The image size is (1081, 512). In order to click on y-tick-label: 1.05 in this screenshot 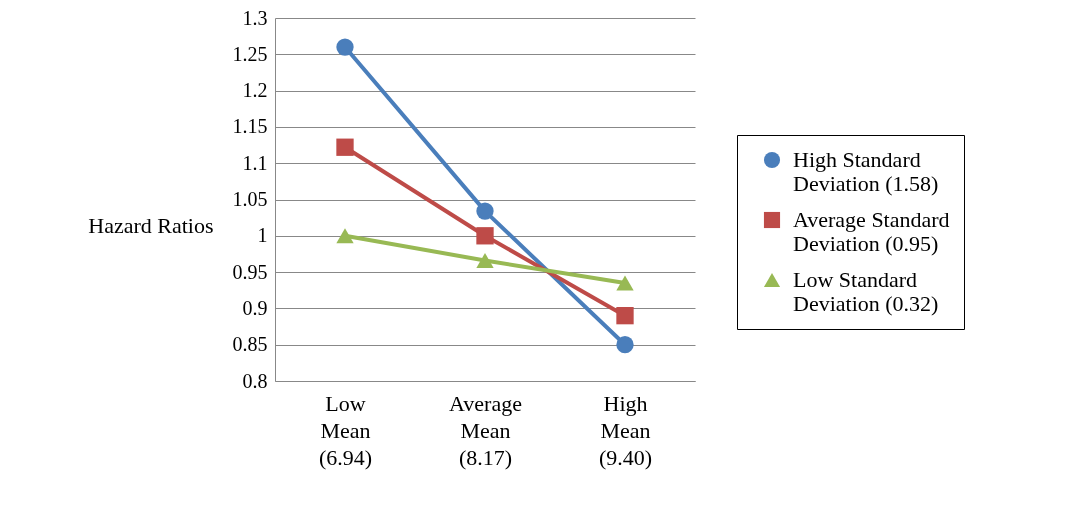, I will do `click(250, 199)`.